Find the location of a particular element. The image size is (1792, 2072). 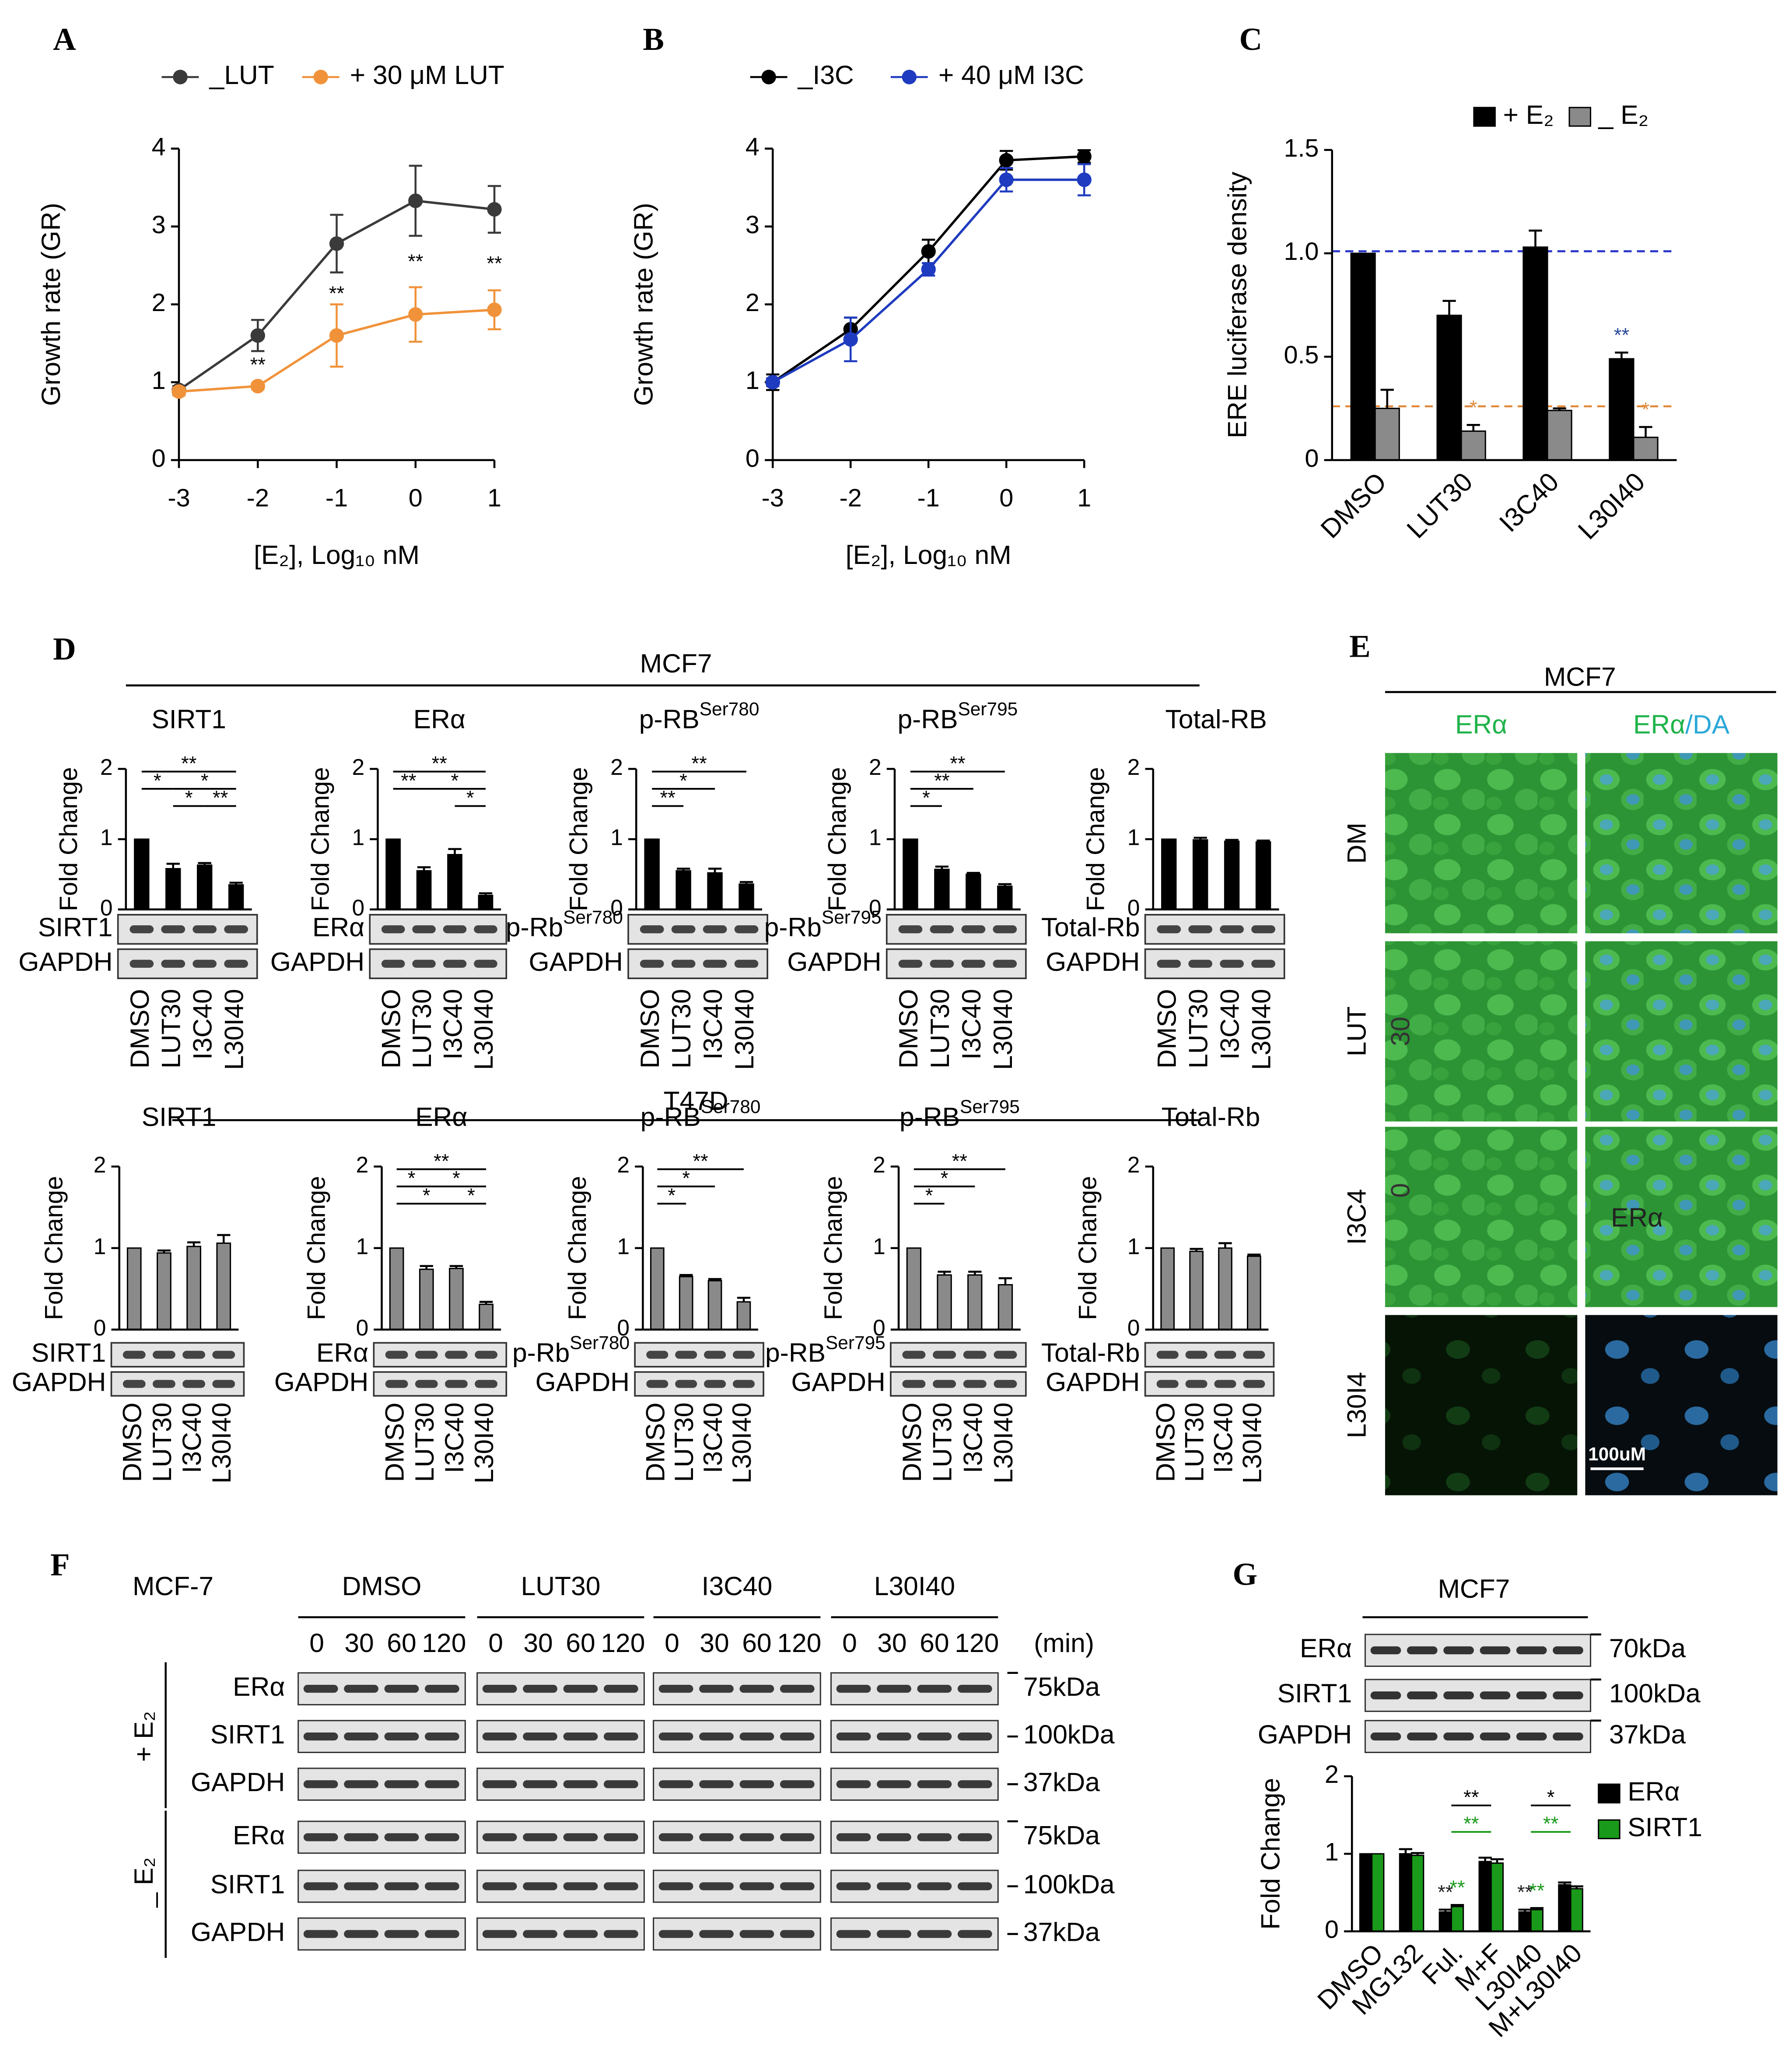

legend-label: _LUT is located at coordinates (241, 75).